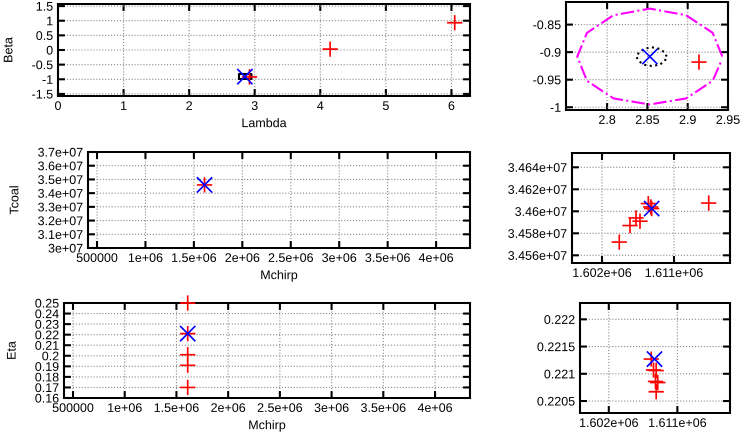 The image size is (741, 436). Describe the element at coordinates (47, 366) in the screenshot. I see `y-tick-label: 0.19` at that location.